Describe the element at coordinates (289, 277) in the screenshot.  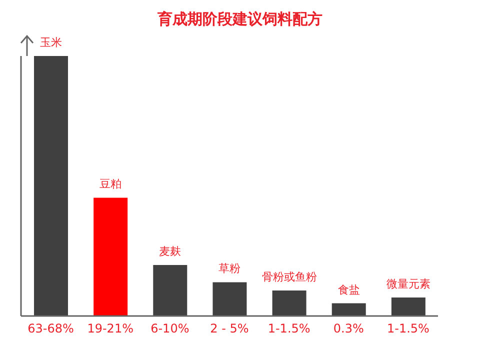
I see `annotation: 骨粉或鱼粉` at that location.